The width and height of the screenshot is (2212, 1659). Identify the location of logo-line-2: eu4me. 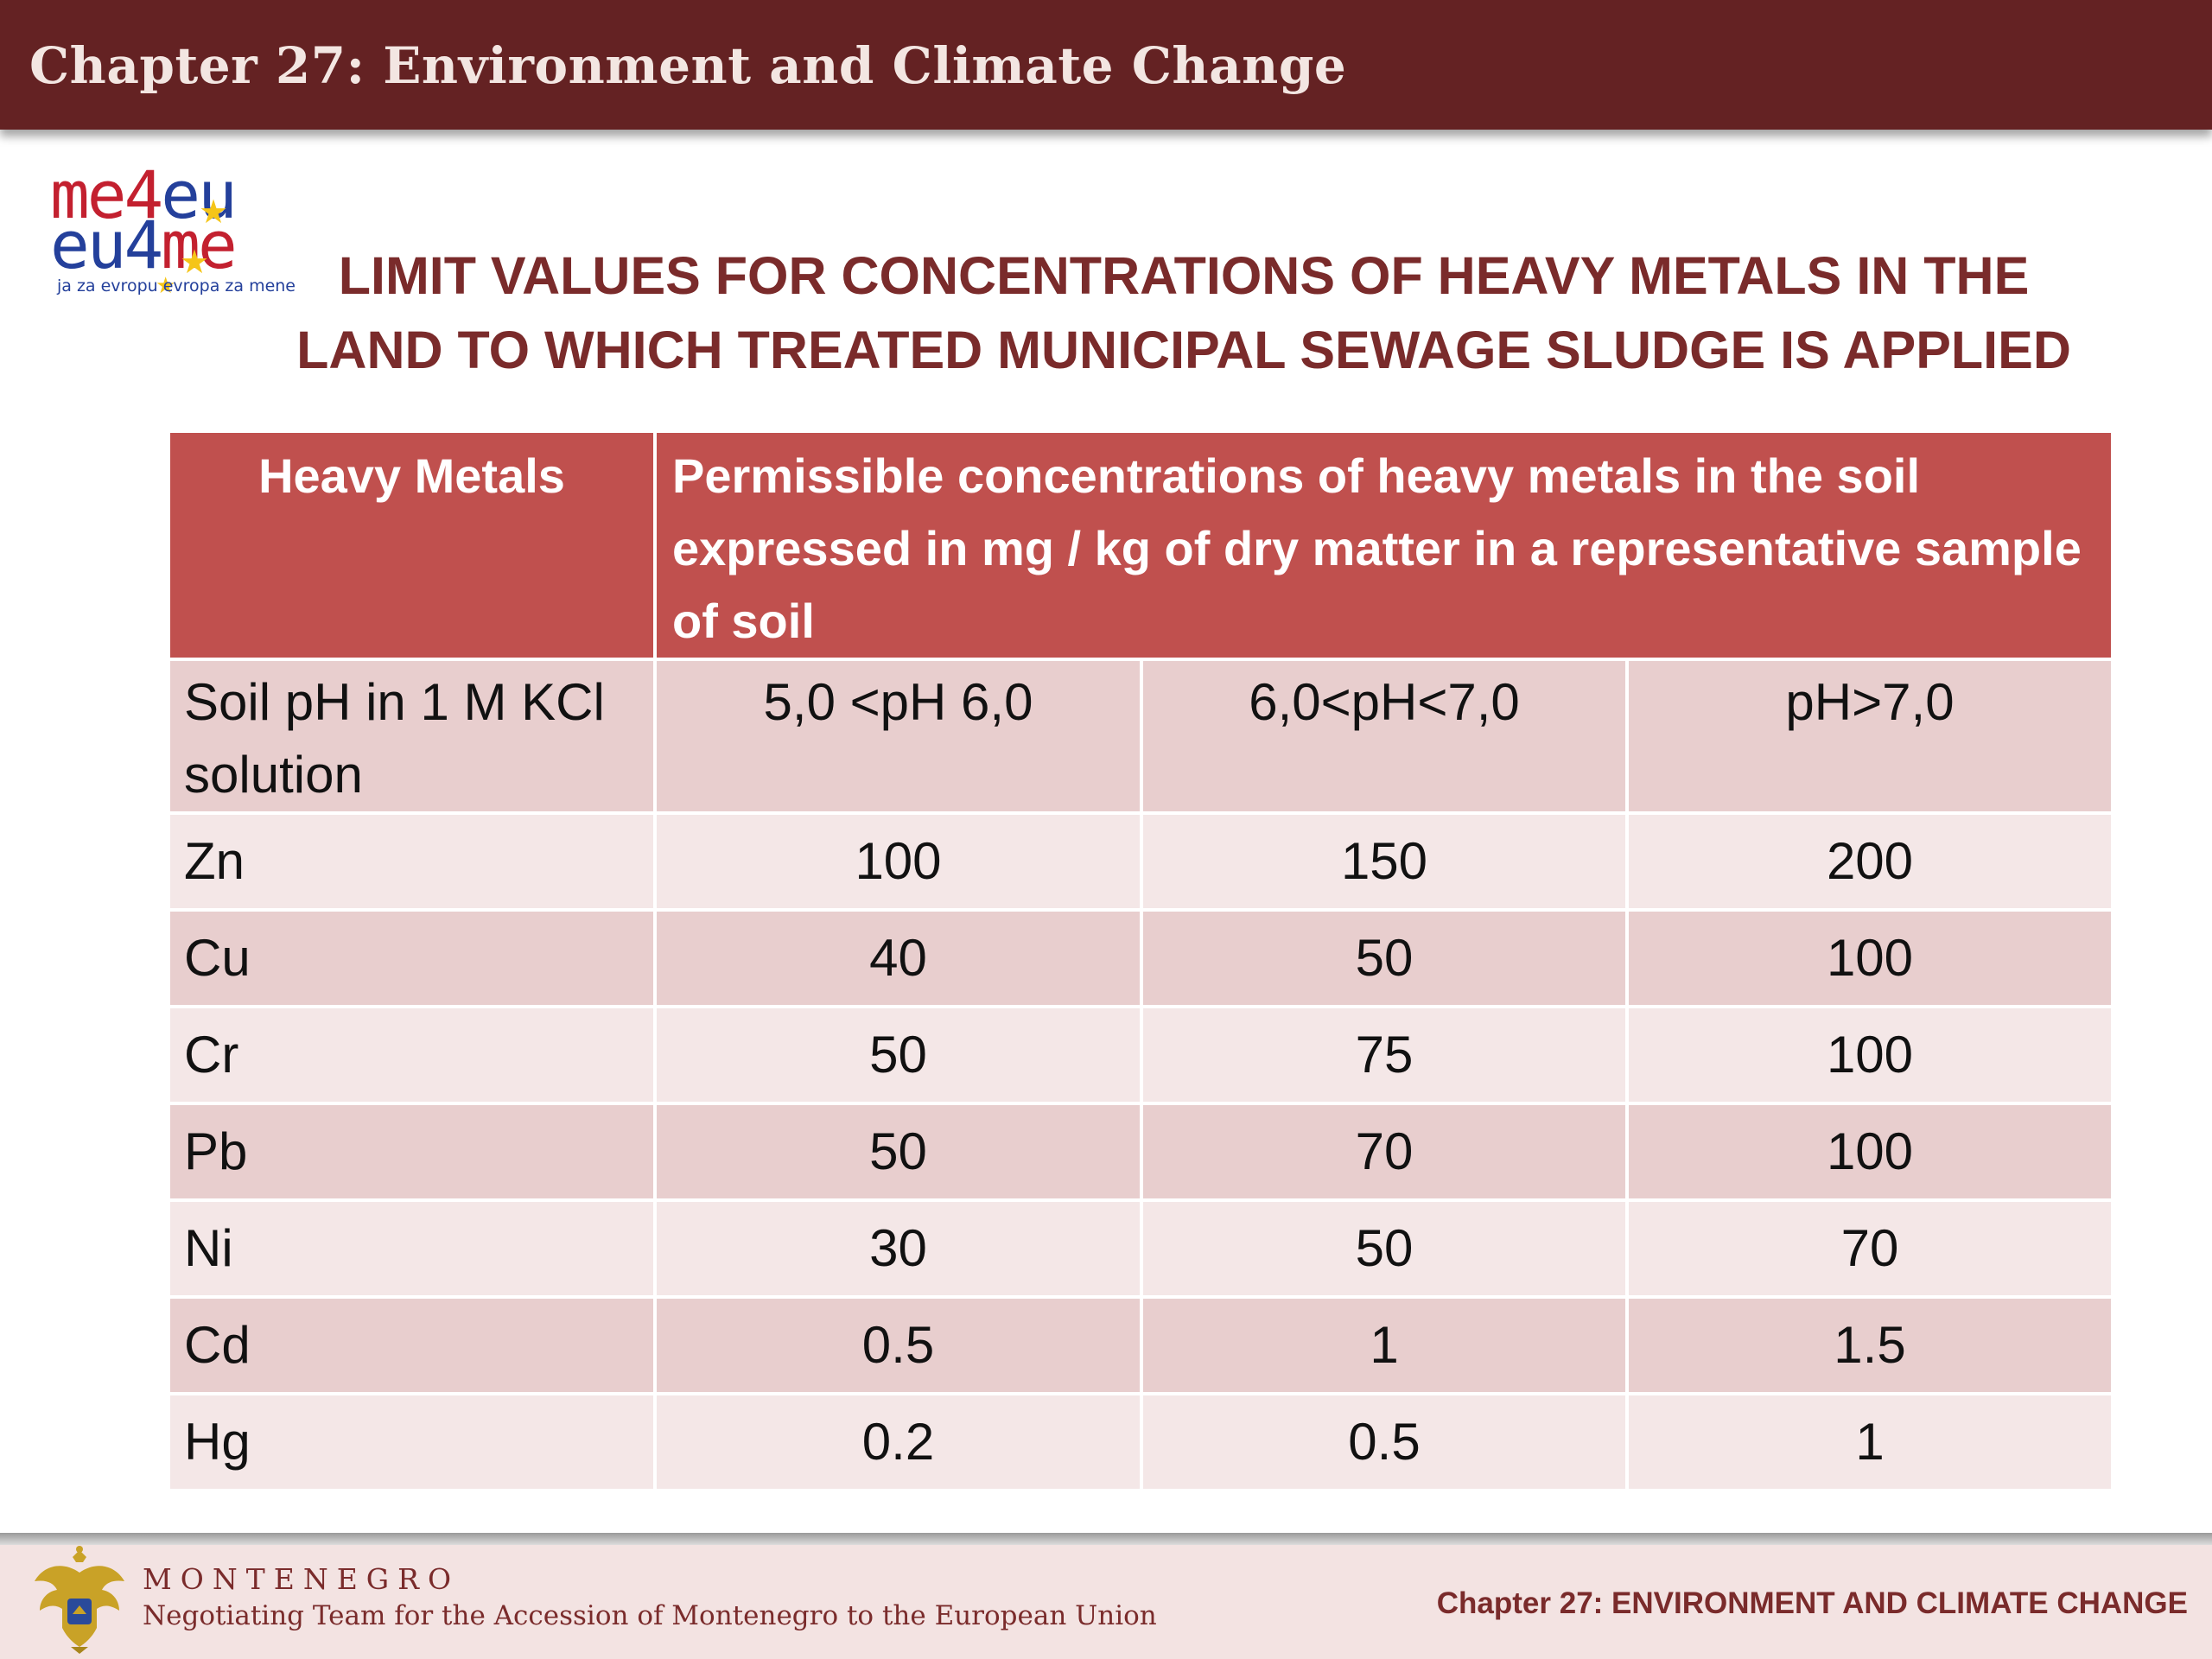
(144, 245).